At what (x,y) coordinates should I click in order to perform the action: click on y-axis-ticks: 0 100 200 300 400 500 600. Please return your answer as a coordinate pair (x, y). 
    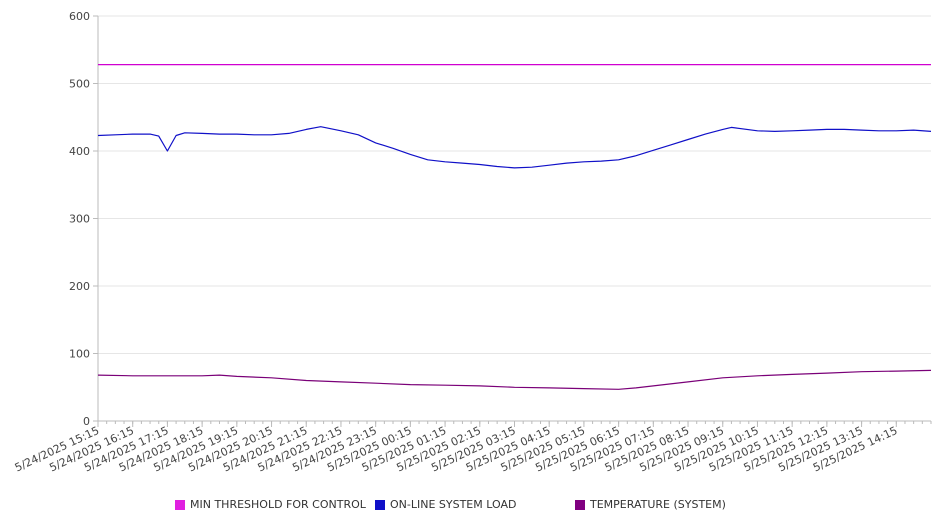
    Looking at the image, I should click on (83, 219).